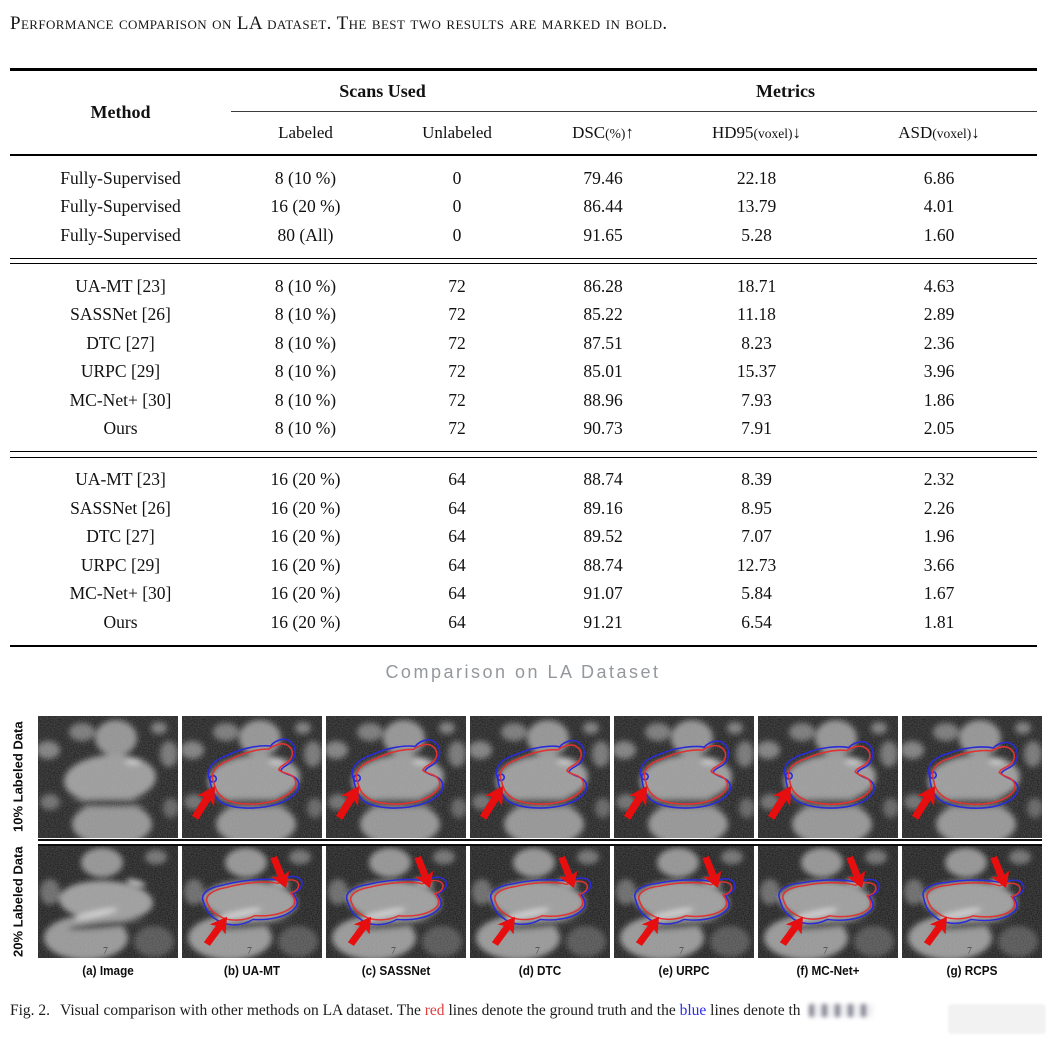 The image size is (1046, 1038). What do you see at coordinates (756, 177) in the screenshot?
I see `hd95-cell: 22.18` at bounding box center [756, 177].